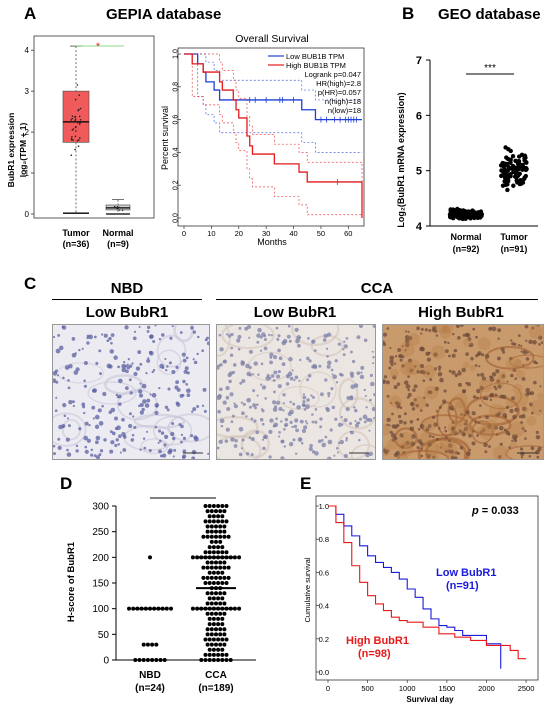  Describe the element at coordinates (324, 606) in the screenshot. I see `e-ytick-label: 0.4` at that location.